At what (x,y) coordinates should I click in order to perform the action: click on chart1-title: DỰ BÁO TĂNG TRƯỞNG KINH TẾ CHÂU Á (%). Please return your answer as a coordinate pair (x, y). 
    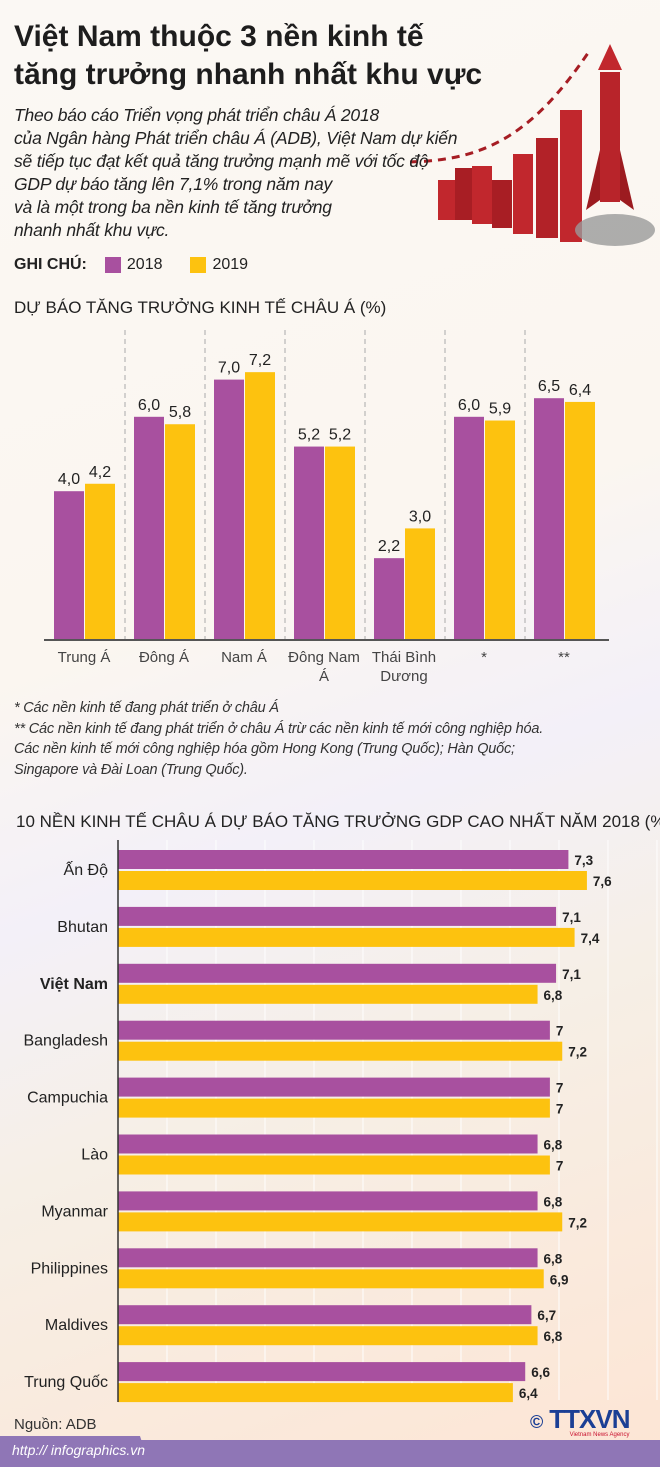
    Looking at the image, I should click on (200, 307).